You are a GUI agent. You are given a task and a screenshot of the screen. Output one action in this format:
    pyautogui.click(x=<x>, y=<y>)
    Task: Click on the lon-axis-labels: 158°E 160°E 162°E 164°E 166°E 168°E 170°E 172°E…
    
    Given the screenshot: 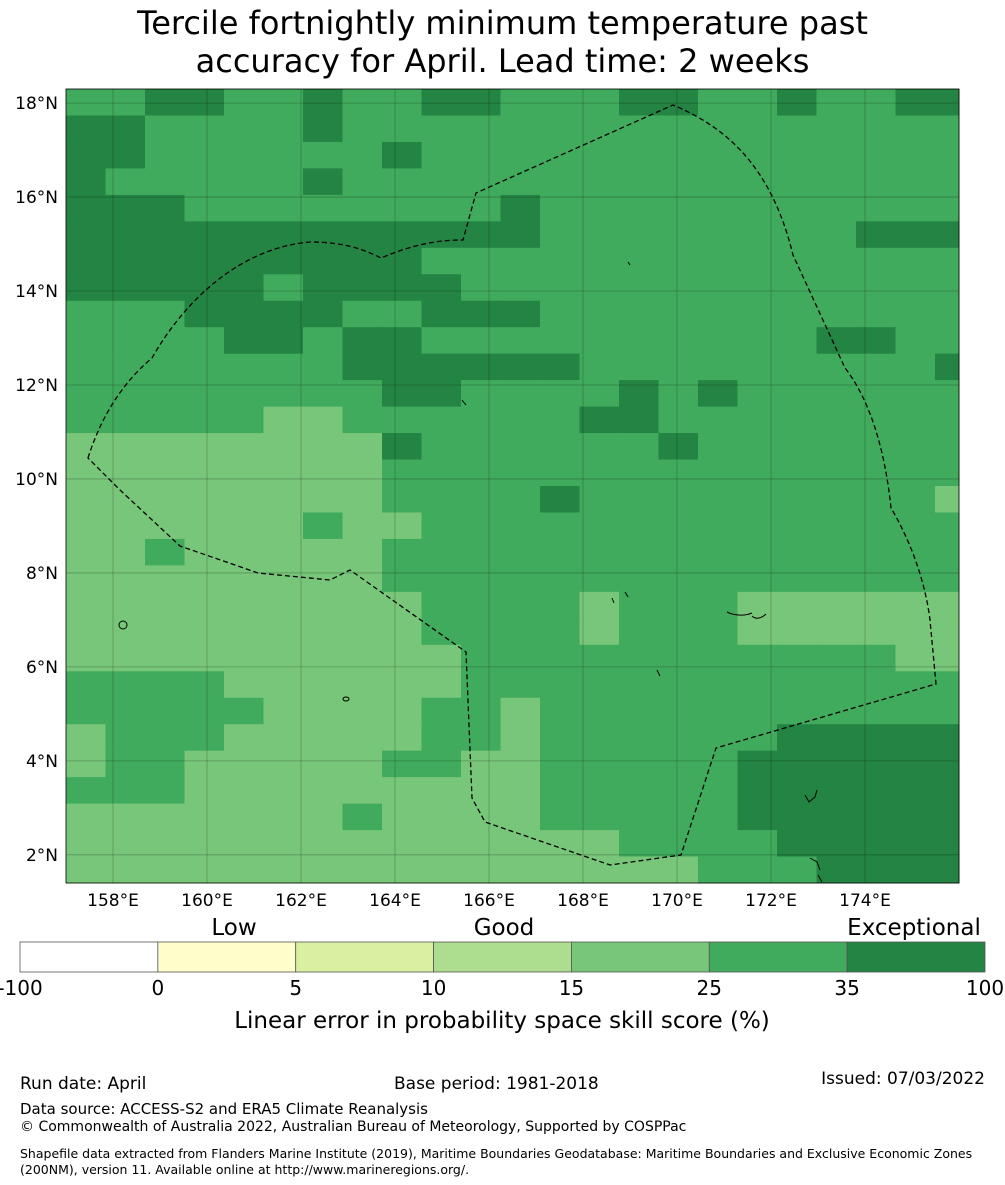 What is the action you would take?
    pyautogui.click(x=489, y=901)
    